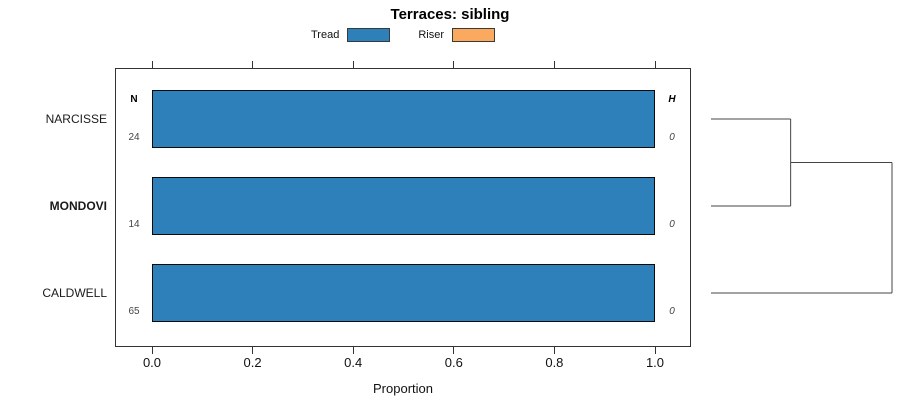  Describe the element at coordinates (325, 34) in the screenshot. I see `legend-label: Tread` at that location.